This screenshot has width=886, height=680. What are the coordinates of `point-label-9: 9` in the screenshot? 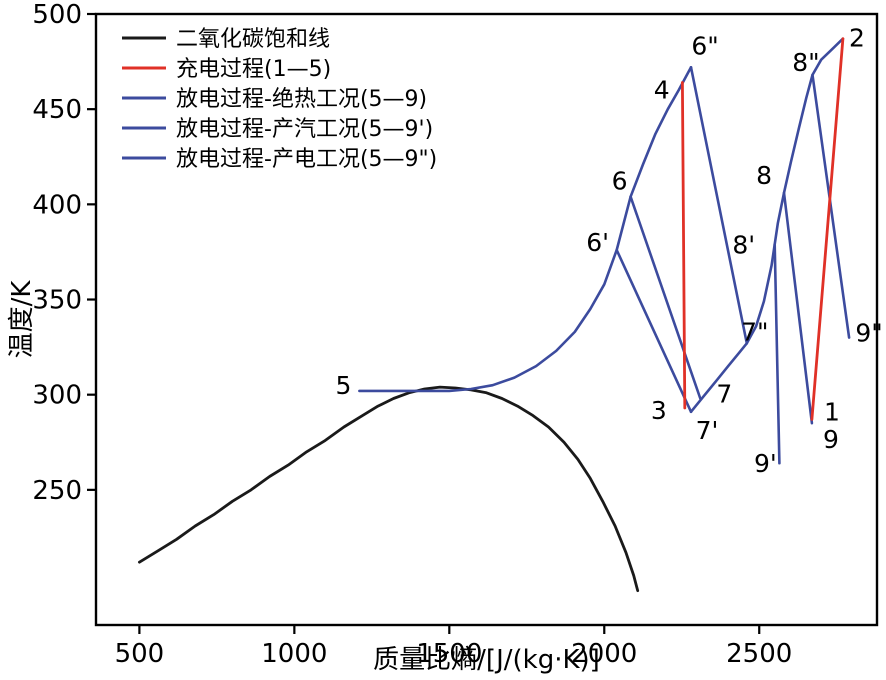 It's located at (831, 439).